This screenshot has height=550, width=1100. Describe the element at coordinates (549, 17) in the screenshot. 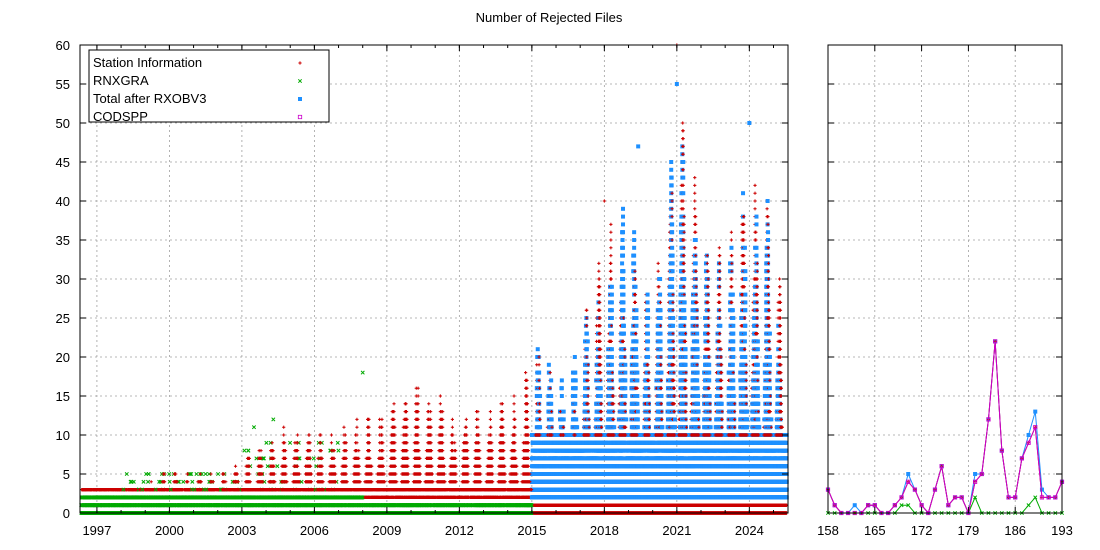

I see `chart-title: Number of Rejected Files` at that location.